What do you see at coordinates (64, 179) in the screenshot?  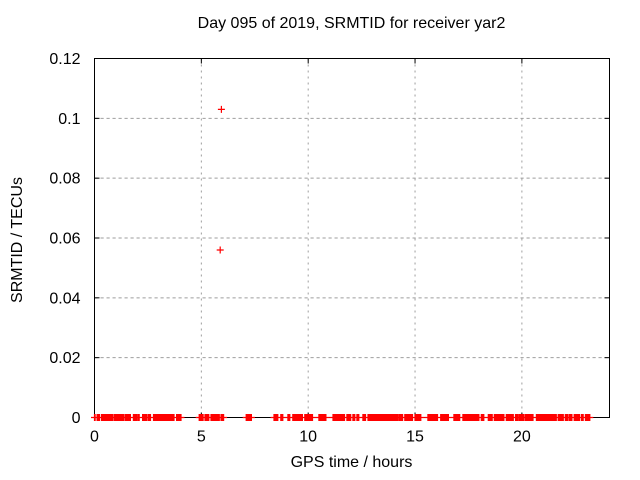 I see `y-tick-label: 0.08` at bounding box center [64, 179].